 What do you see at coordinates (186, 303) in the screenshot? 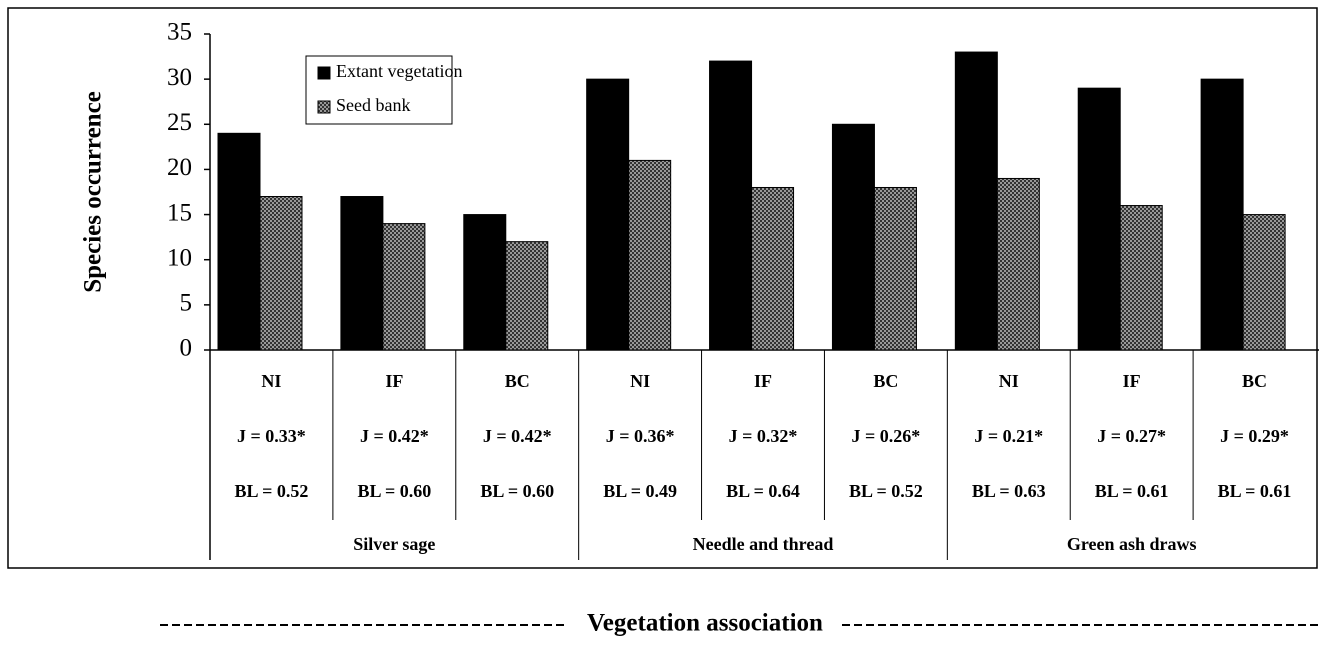
I see `y-tick-label: 5` at bounding box center [186, 303].